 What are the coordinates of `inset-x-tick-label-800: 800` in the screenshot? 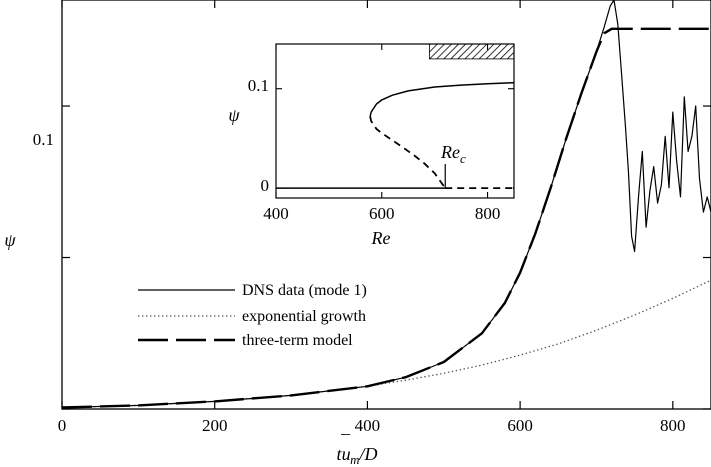 It's located at (488, 213).